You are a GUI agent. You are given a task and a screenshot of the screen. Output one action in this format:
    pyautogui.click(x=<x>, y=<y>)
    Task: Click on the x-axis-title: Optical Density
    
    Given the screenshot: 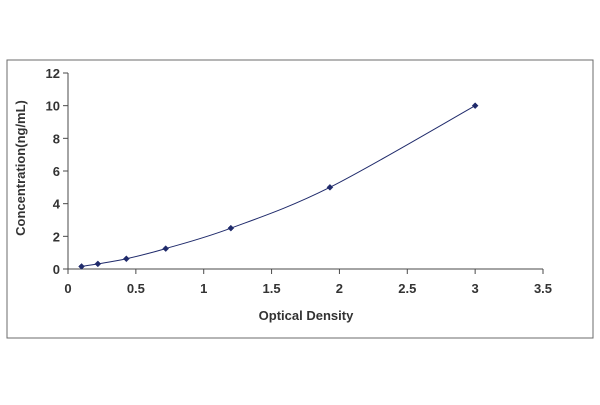 What is the action you would take?
    pyautogui.click(x=306, y=315)
    